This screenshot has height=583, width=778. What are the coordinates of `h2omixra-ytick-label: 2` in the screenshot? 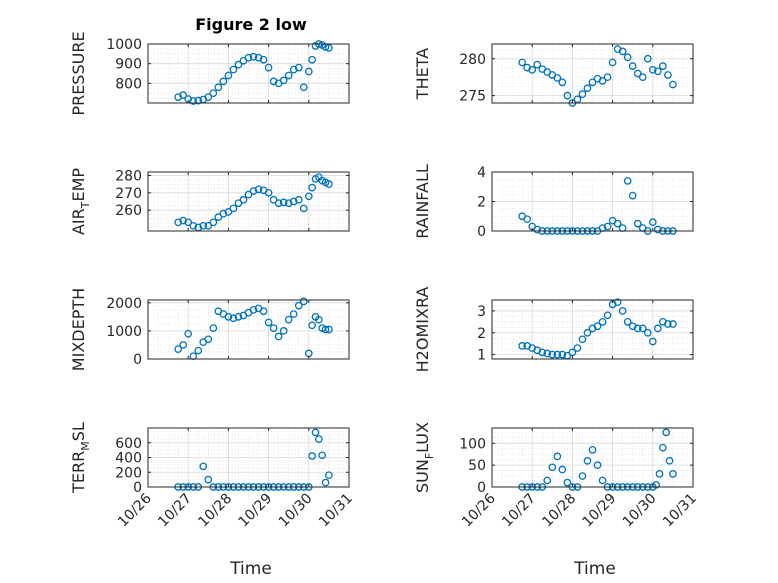 It's located at (481, 334).